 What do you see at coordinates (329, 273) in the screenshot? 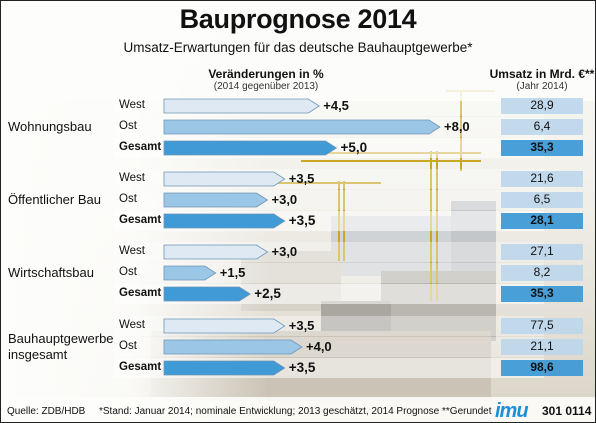
I see `row-band` at bounding box center [329, 273].